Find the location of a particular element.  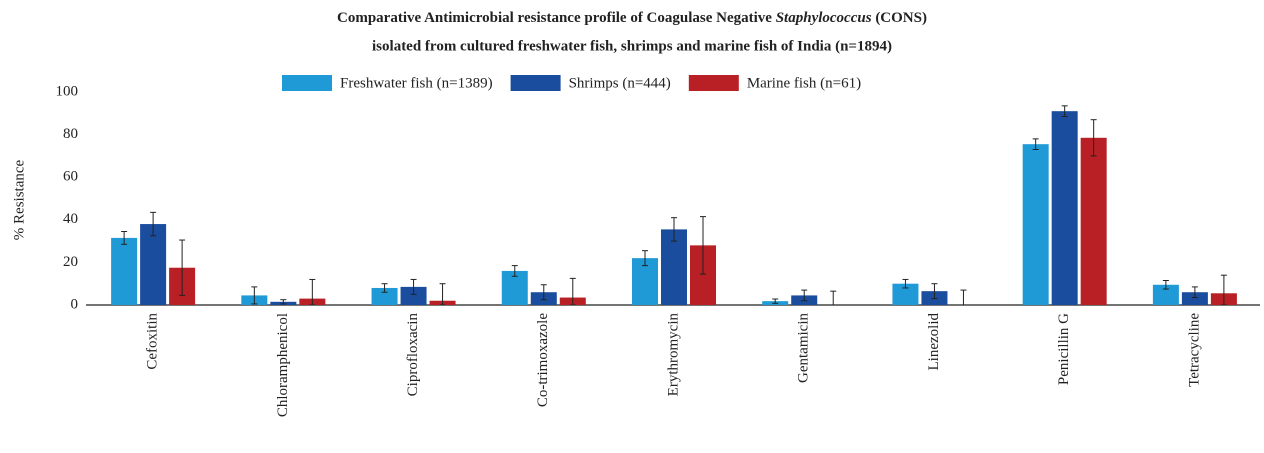

y-axis-label: % Resistance is located at coordinates (19, 199).